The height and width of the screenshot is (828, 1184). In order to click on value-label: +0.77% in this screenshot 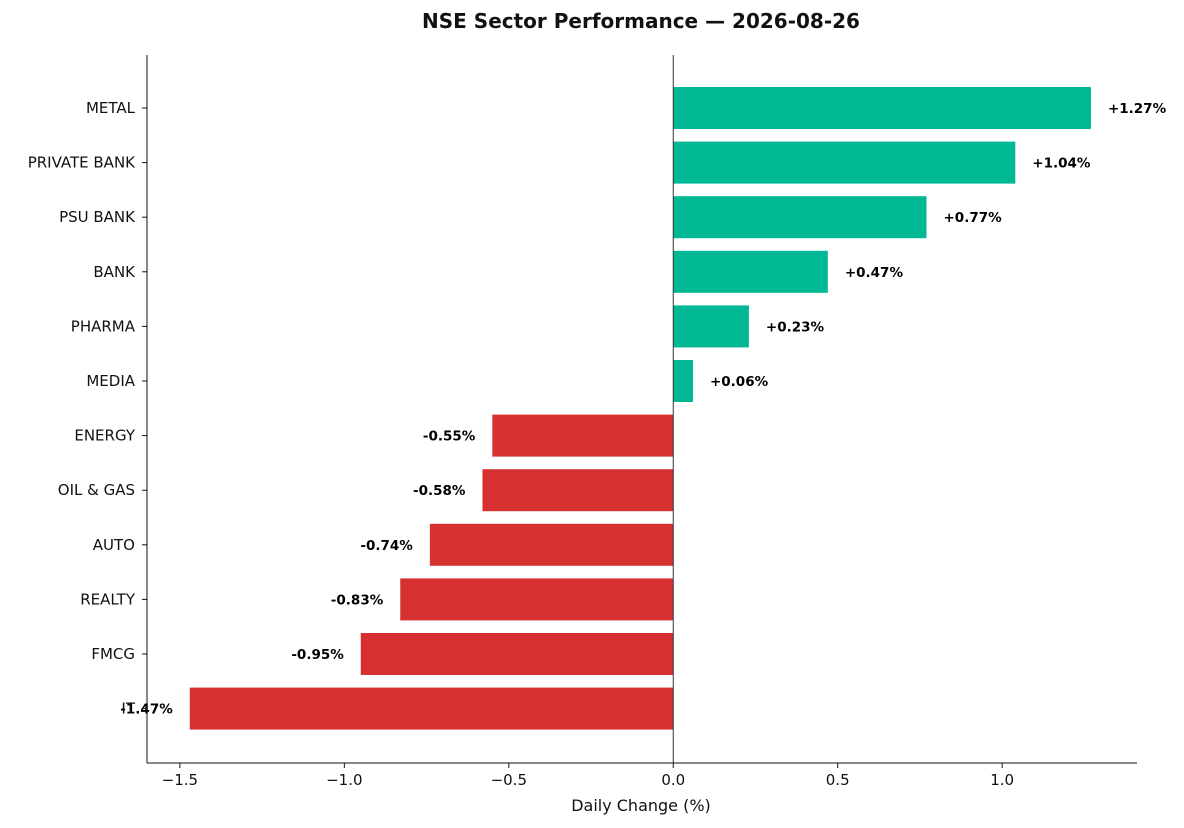, I will do `click(973, 218)`.